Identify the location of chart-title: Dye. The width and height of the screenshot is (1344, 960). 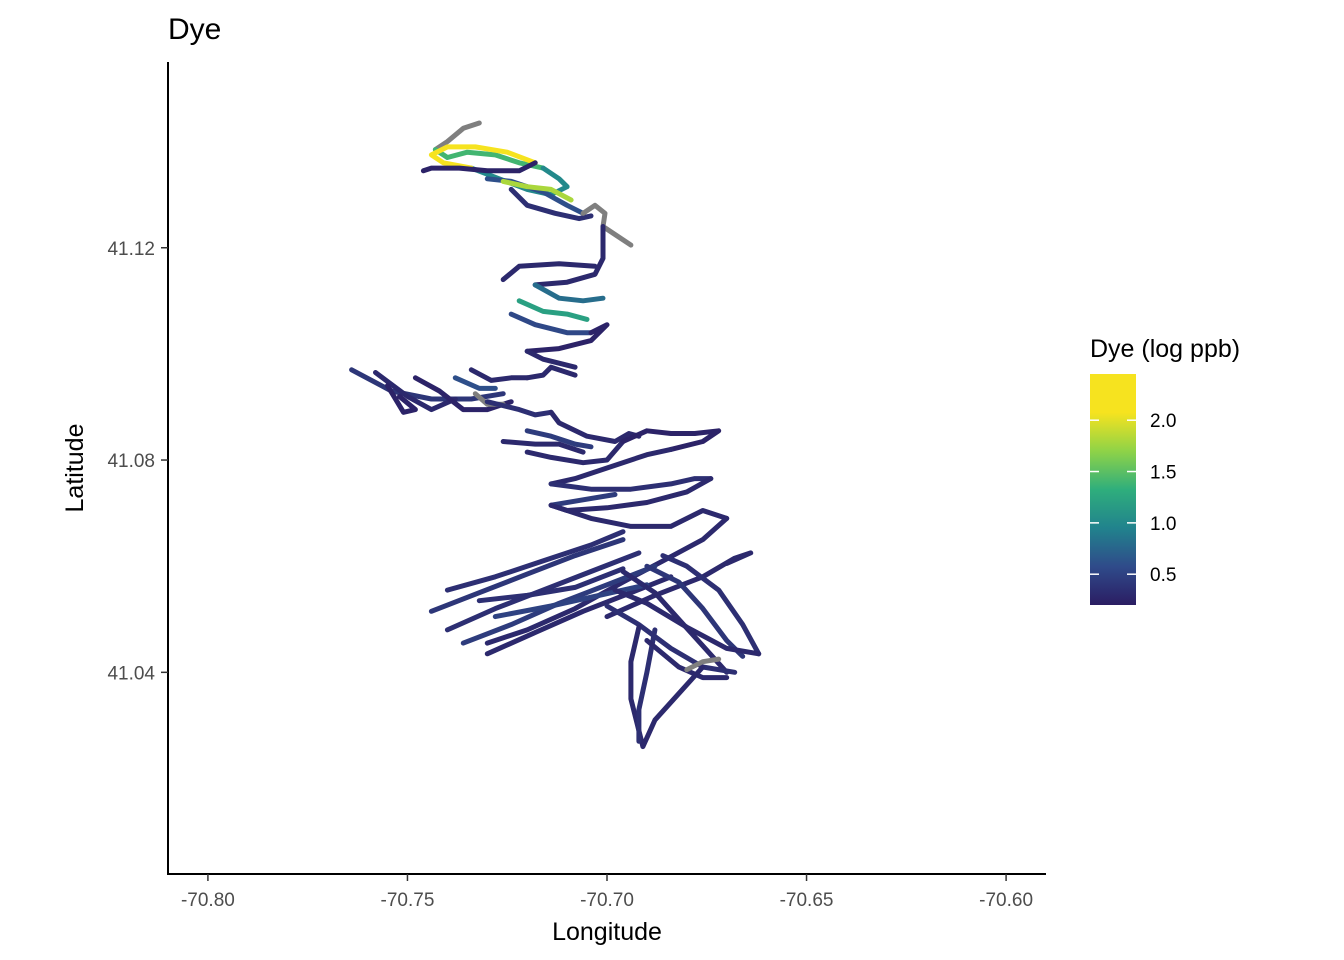
(194, 29).